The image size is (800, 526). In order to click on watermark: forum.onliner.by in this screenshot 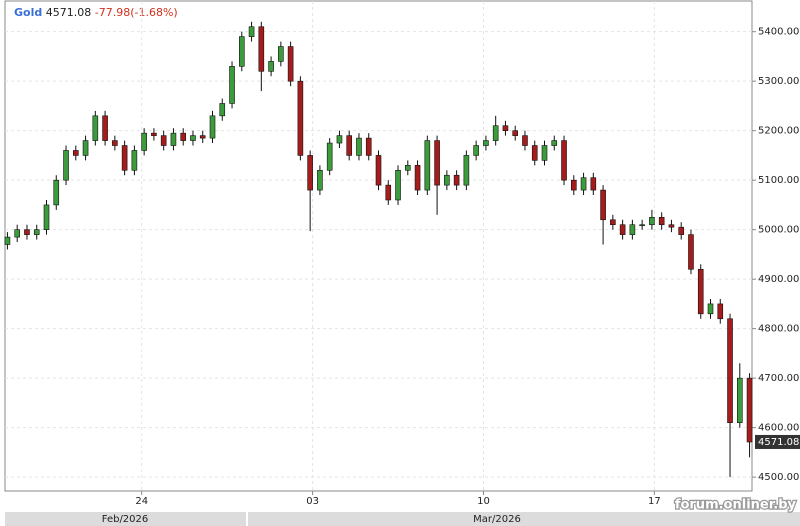, I will do `click(736, 505)`.